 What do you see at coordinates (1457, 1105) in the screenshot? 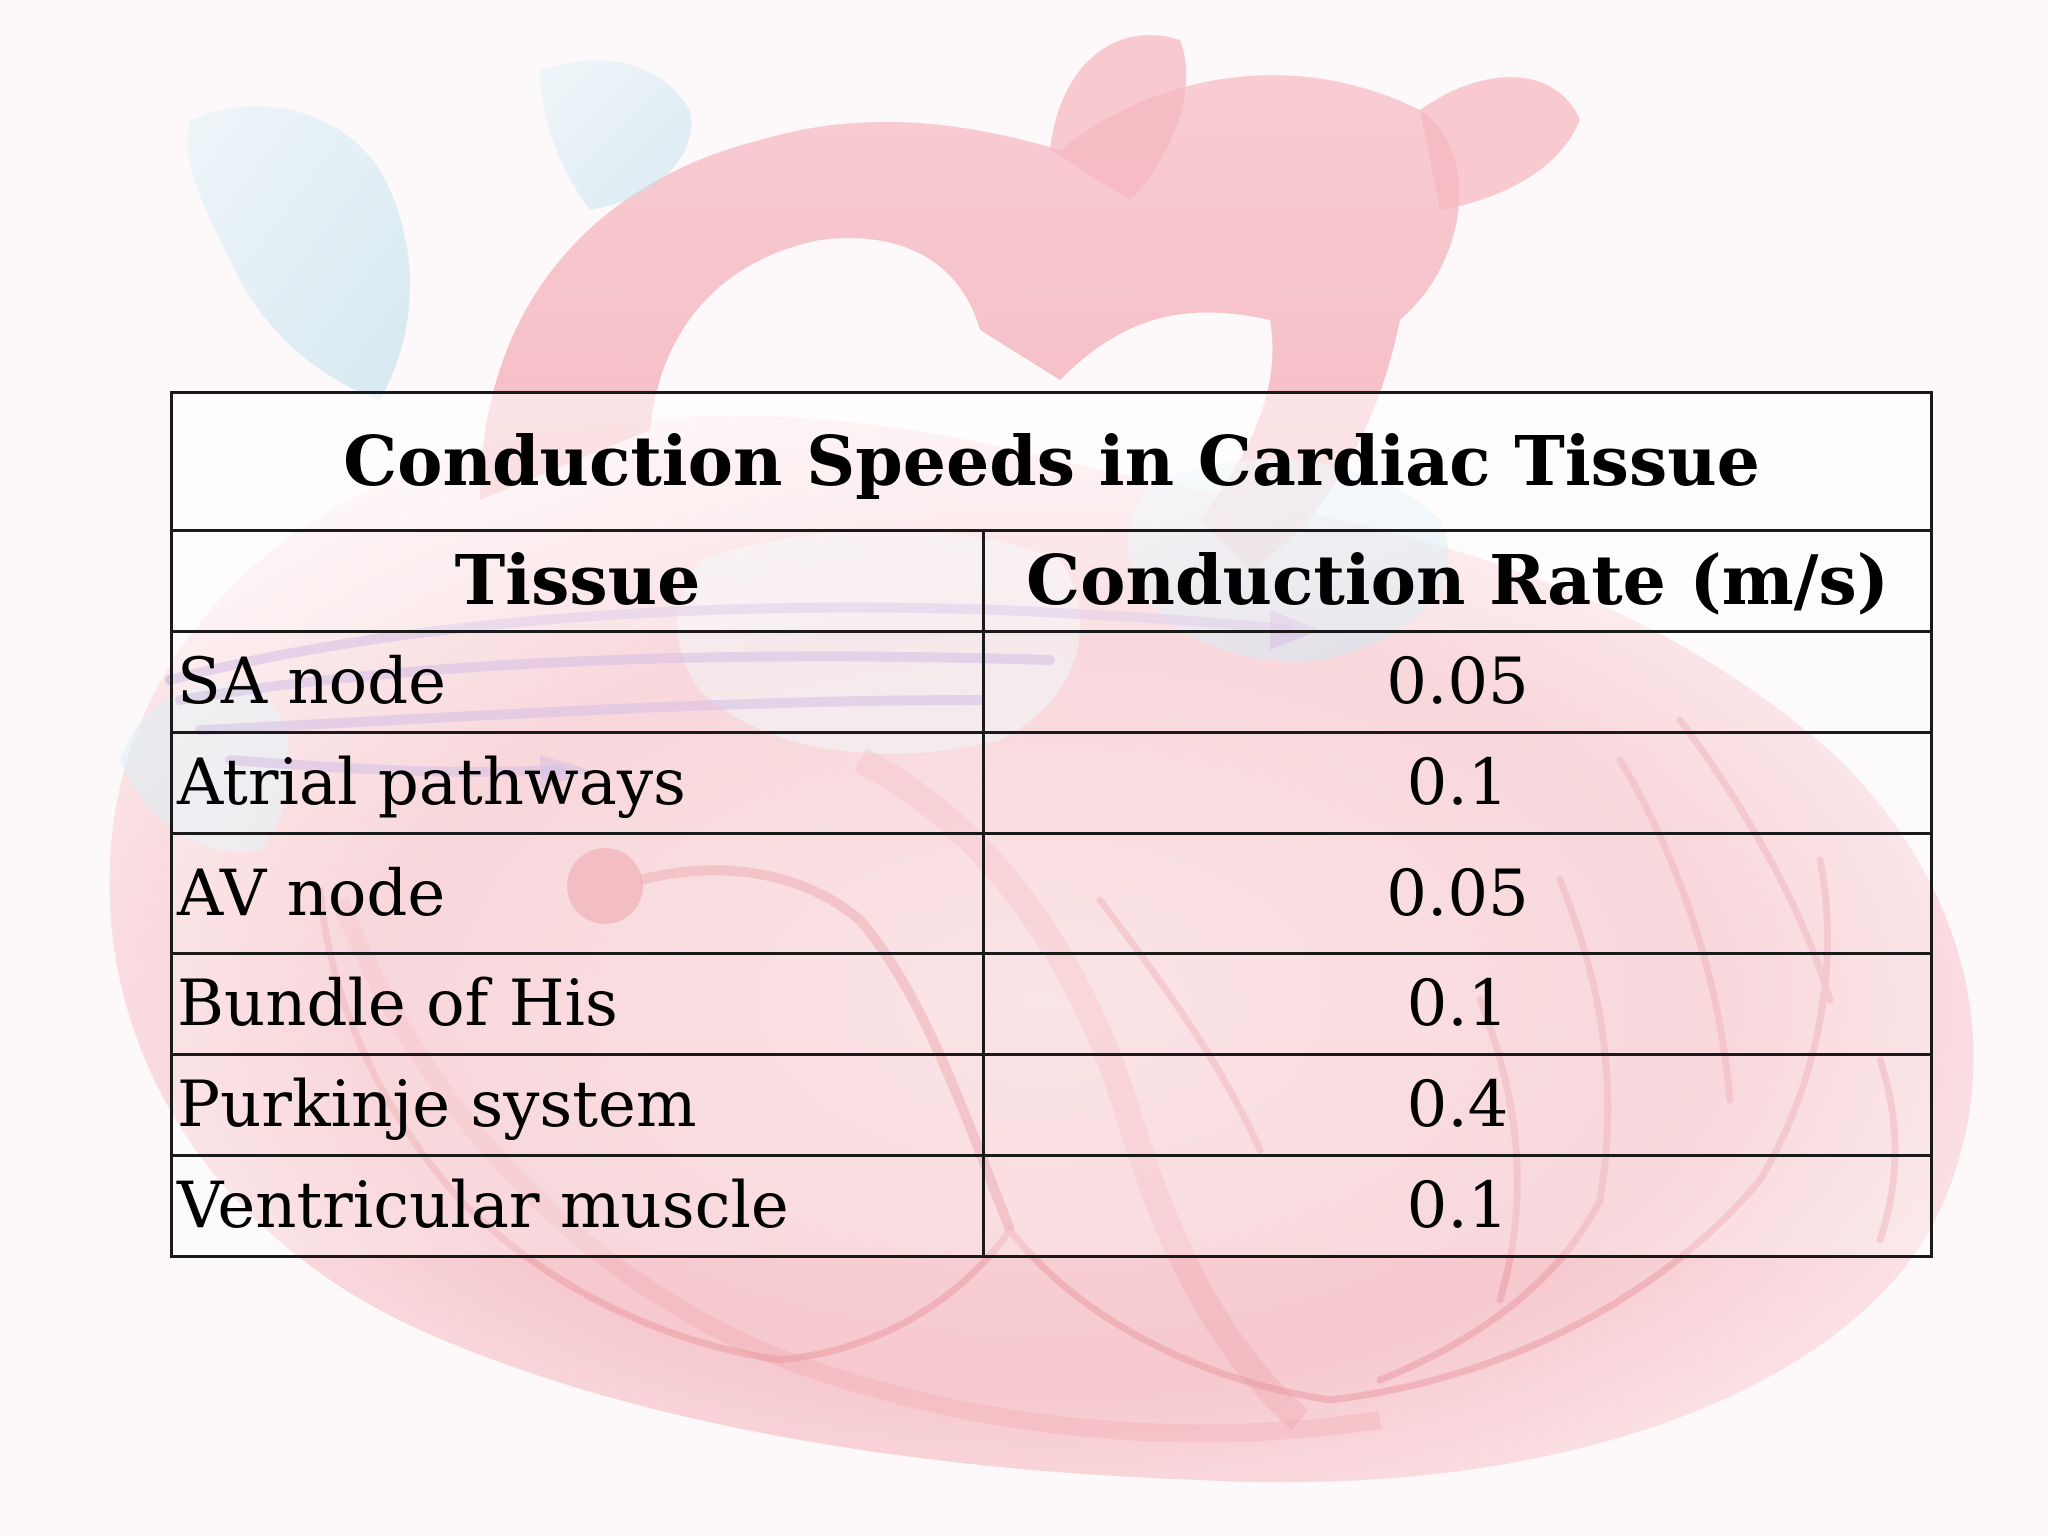
I see `rate-cell: 0.4` at bounding box center [1457, 1105].